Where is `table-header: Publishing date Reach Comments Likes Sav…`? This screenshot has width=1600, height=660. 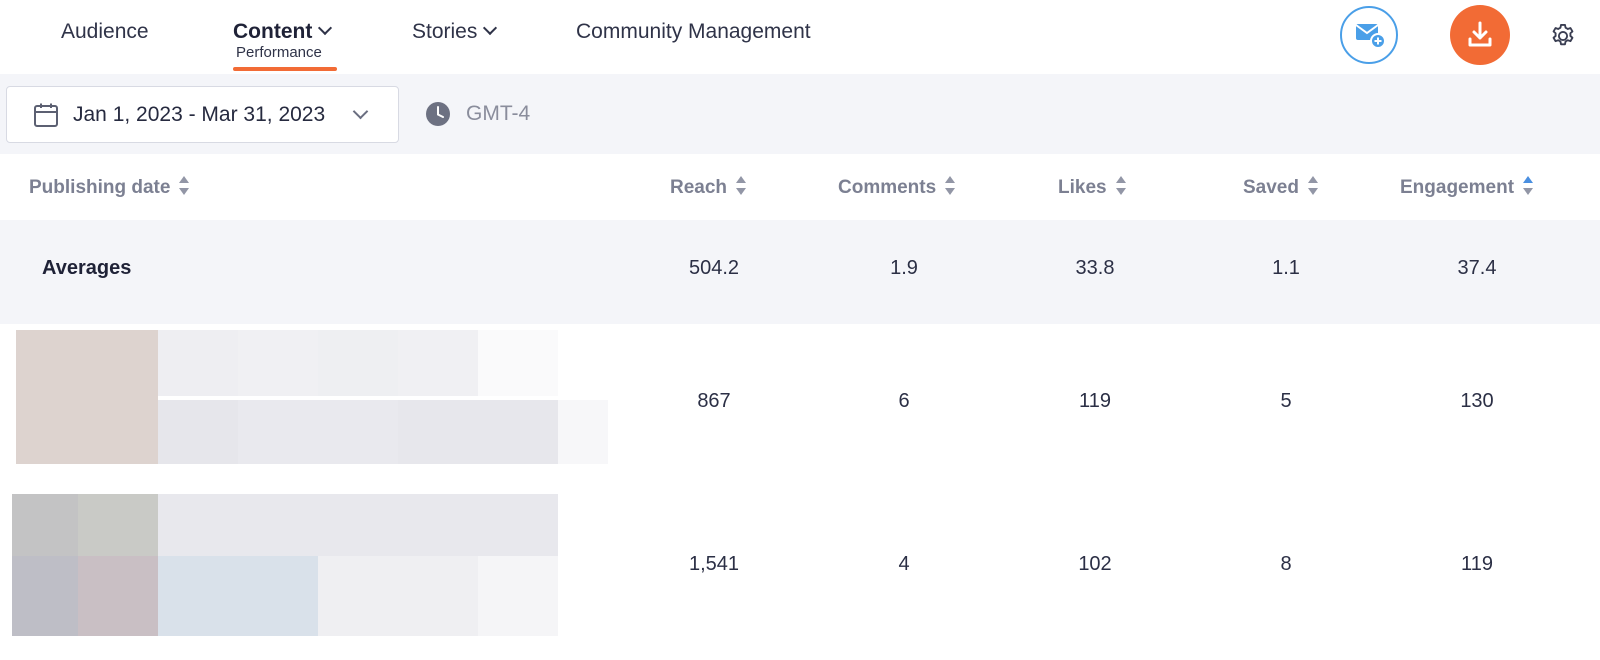 table-header: Publishing date Reach Comments Likes Sav… is located at coordinates (800, 187).